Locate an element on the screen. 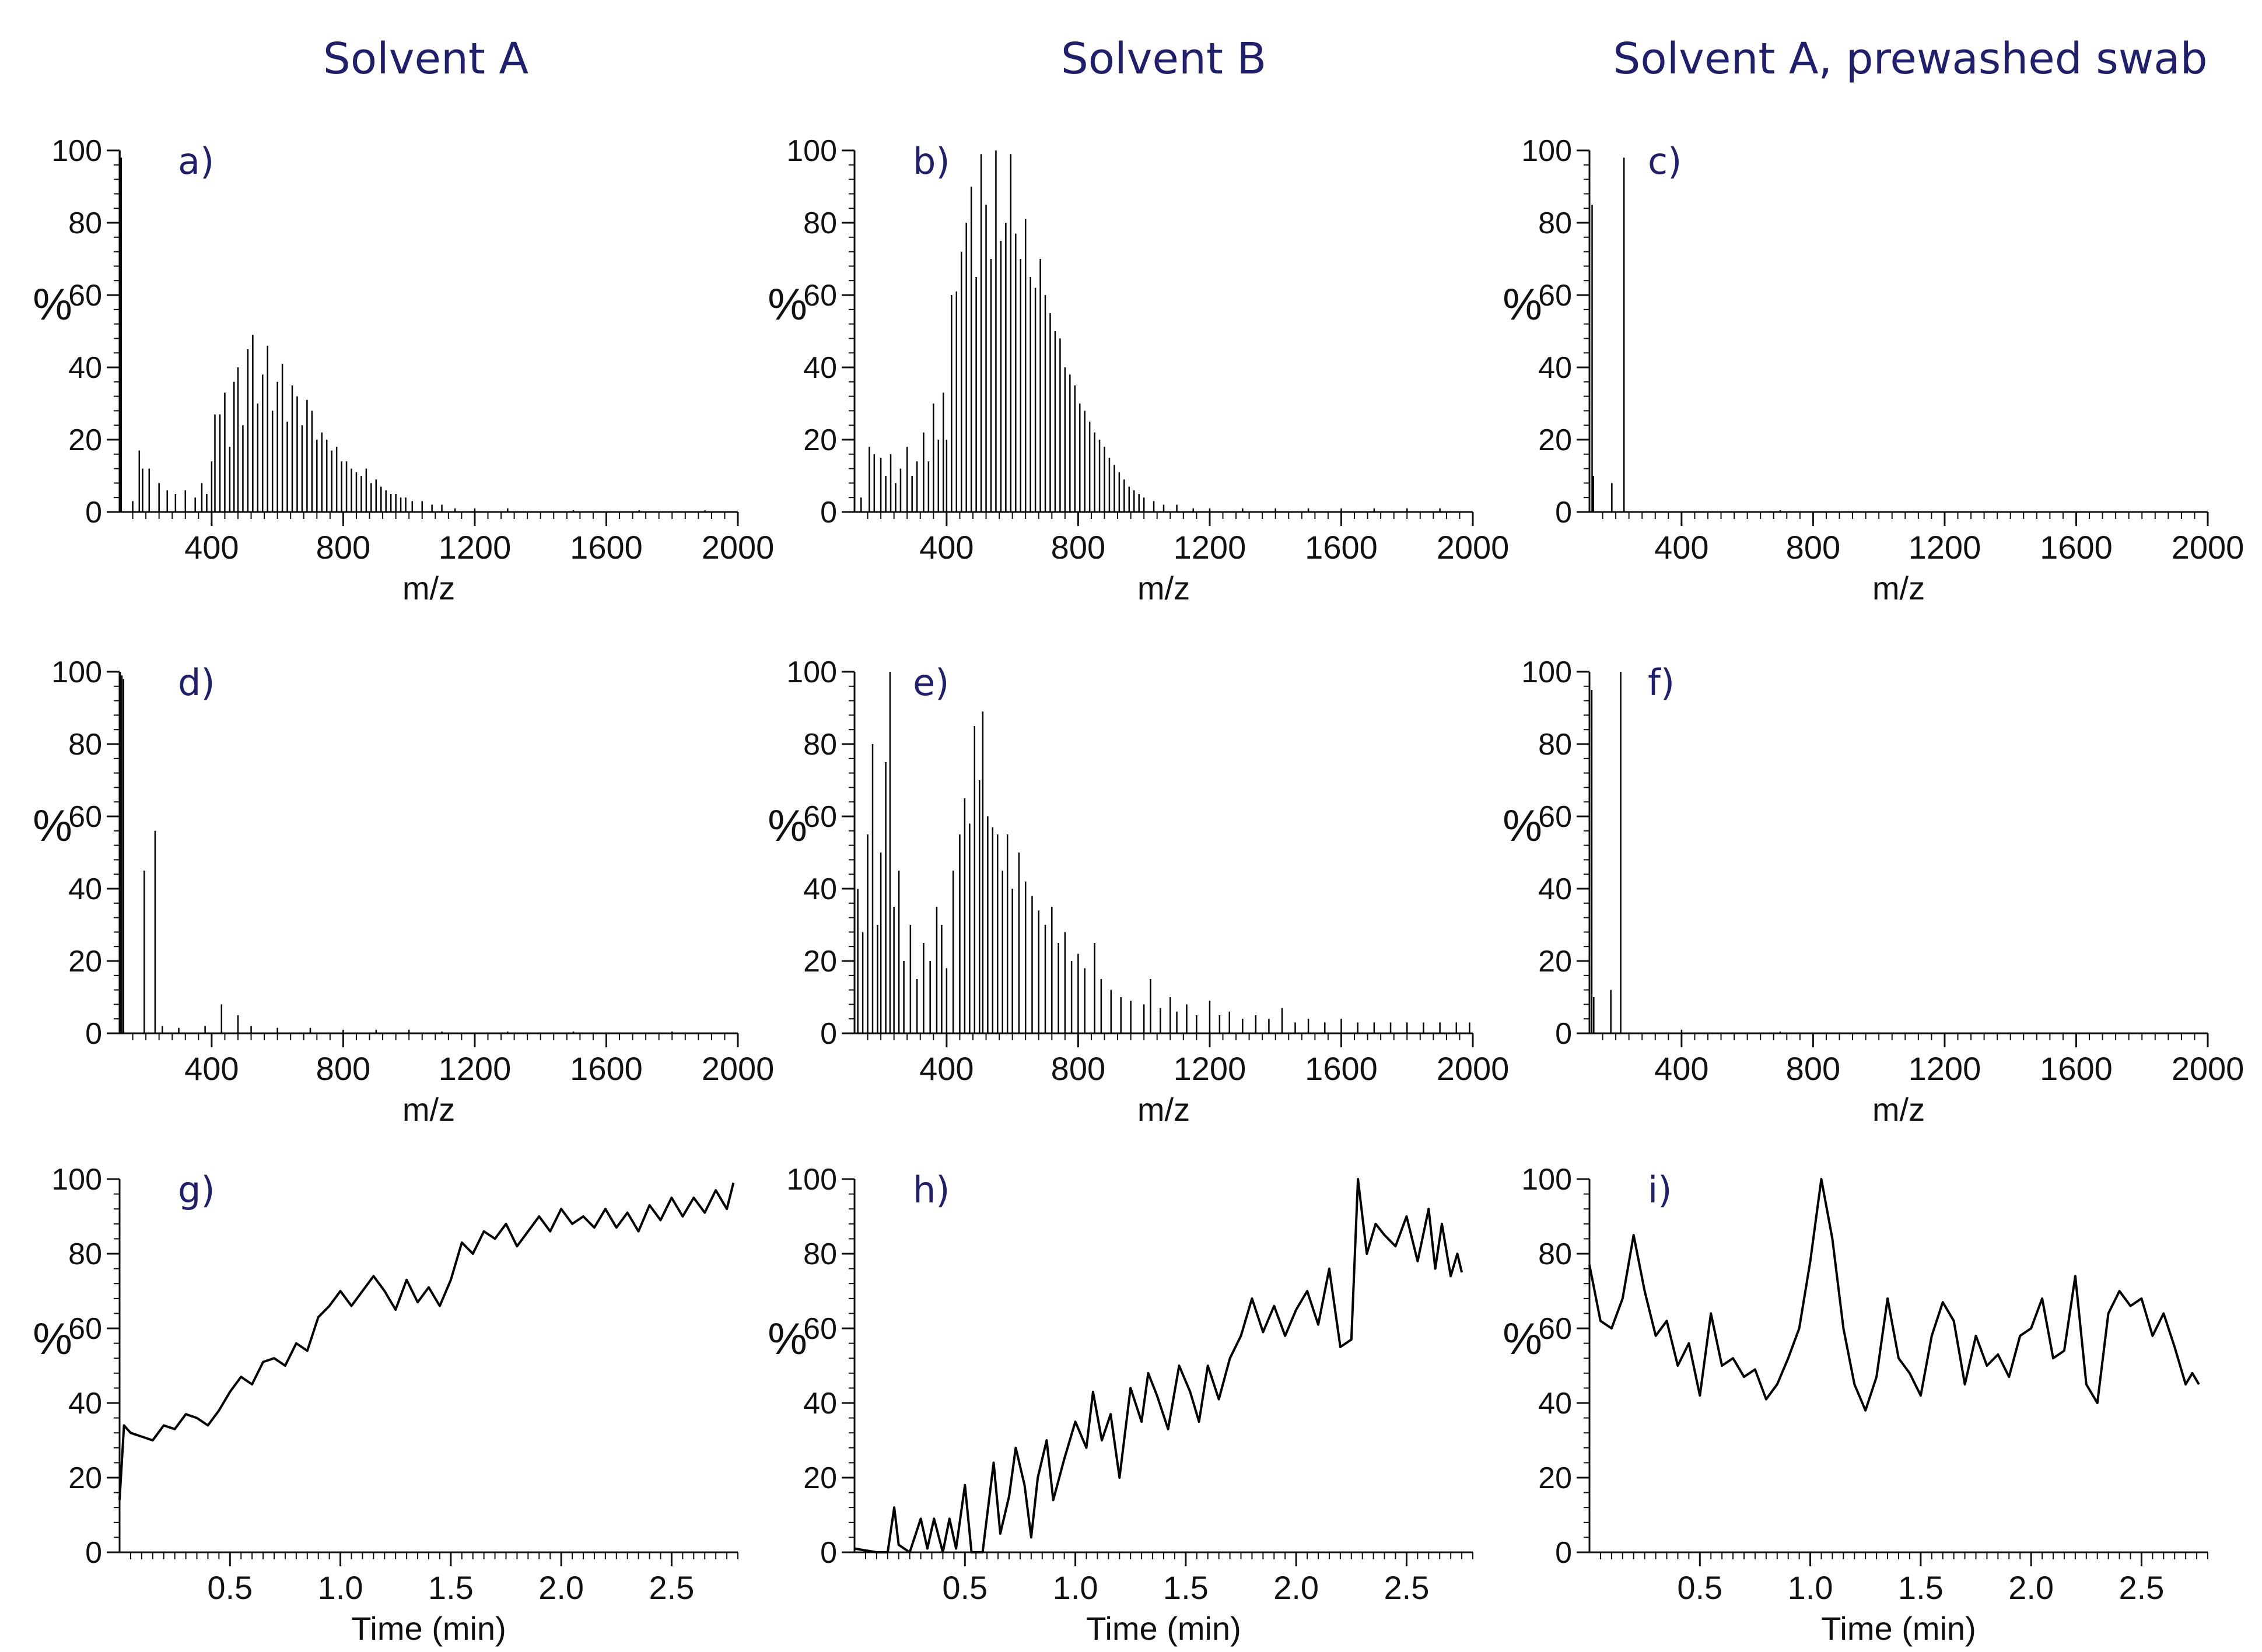  panel-label: d) is located at coordinates (196, 682).